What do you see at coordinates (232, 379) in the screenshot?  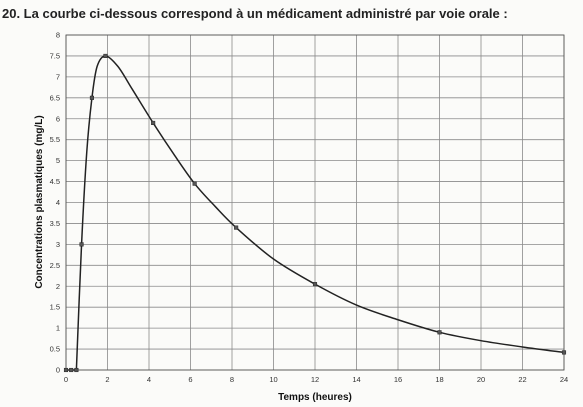 I see `x-tick-label: 8` at bounding box center [232, 379].